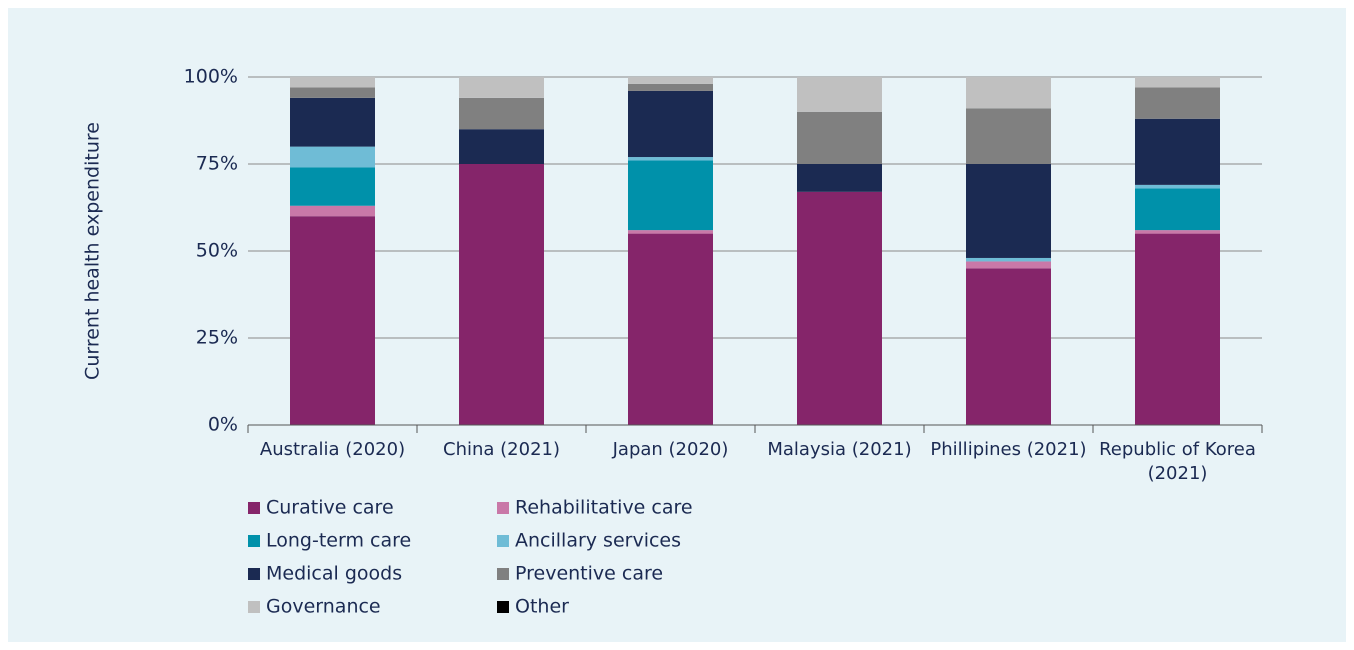  I want to click on y-axis-label: Current health expenditure, so click(93, 251).